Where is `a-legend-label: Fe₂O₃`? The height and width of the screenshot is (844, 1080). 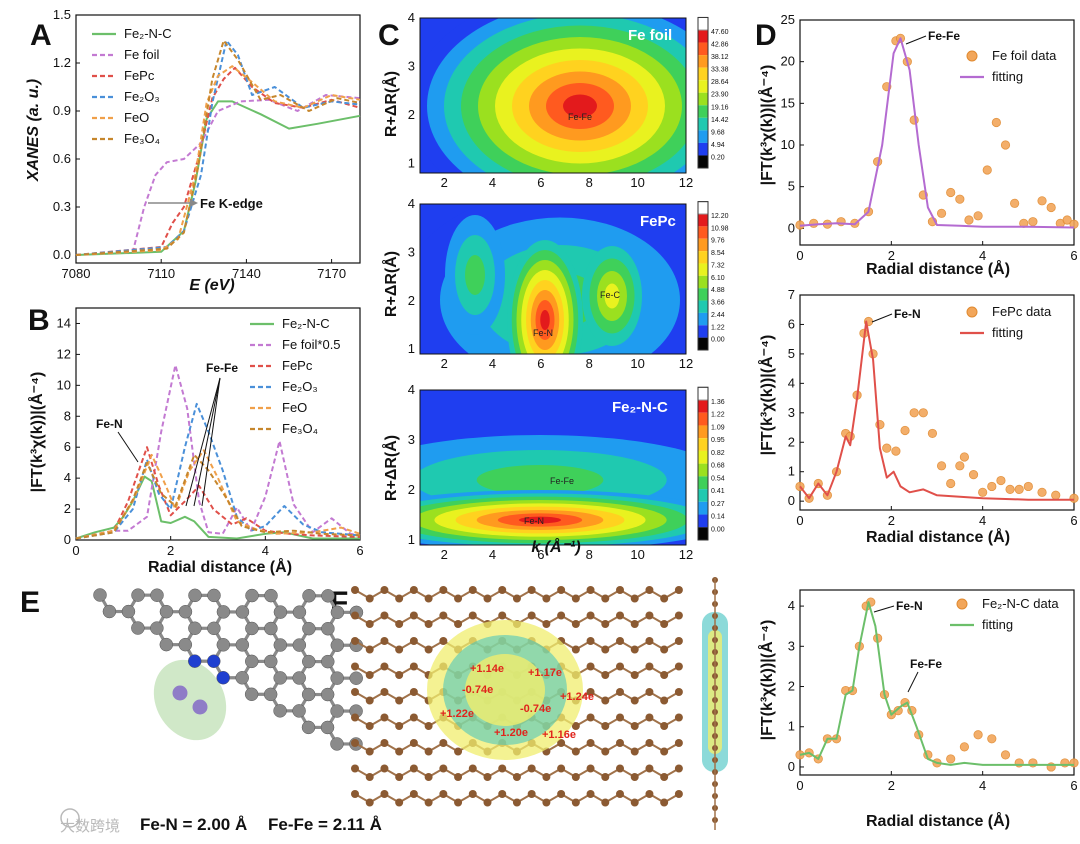 a-legend-label: Fe₂O₃ is located at coordinates (142, 96).